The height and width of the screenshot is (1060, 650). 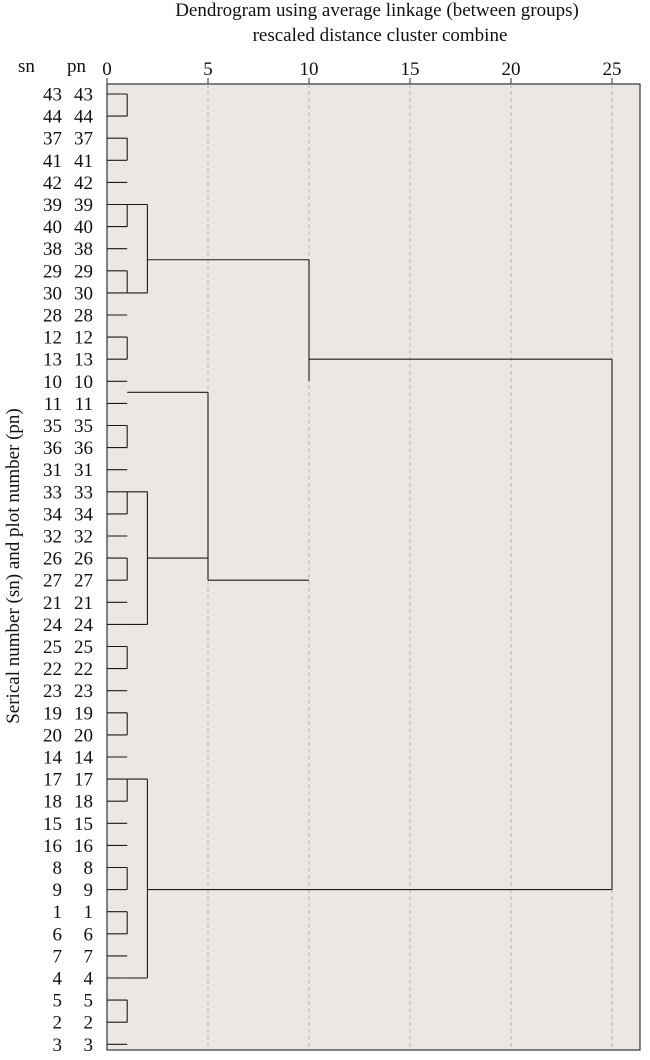 I want to click on leaf-label-sn: 39, so click(x=52, y=205).